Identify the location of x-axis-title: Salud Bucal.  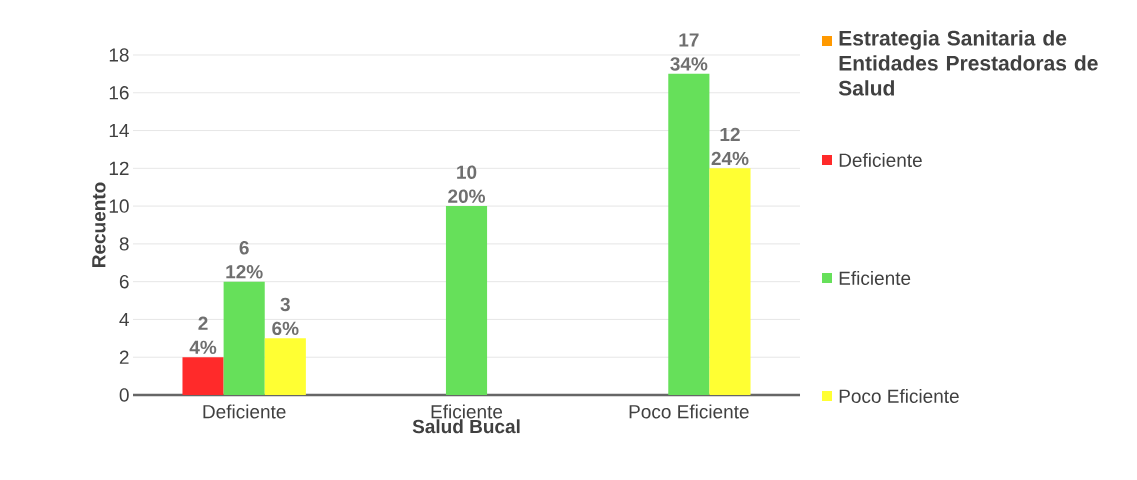
(466, 426).